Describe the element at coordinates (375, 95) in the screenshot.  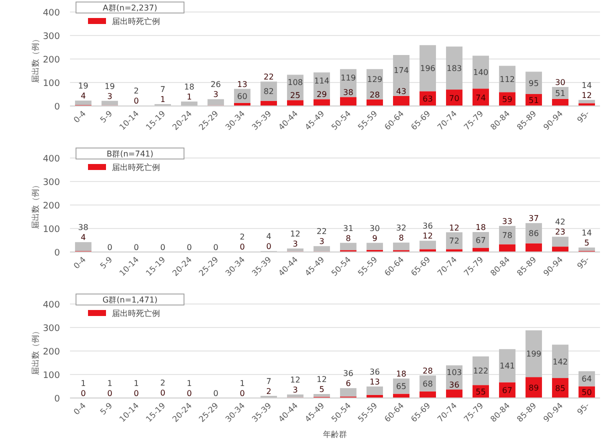
I see `data-label: 28` at that location.